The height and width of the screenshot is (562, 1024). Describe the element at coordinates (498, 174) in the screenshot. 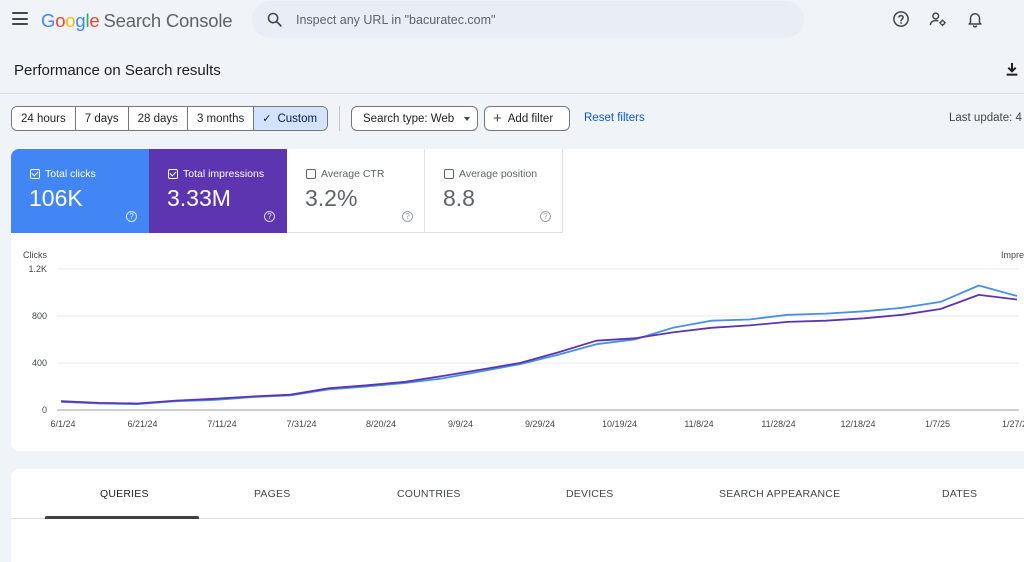

I see `metric-label: Average position` at that location.